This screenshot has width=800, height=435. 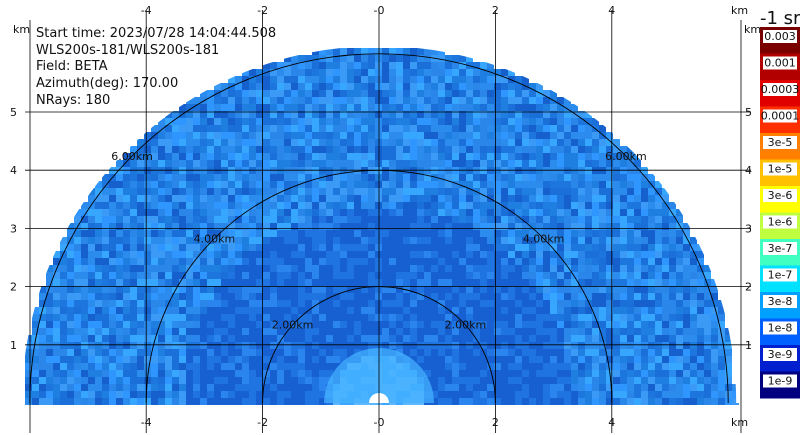 I want to click on y-tick-label-right: 3, so click(x=748, y=228).